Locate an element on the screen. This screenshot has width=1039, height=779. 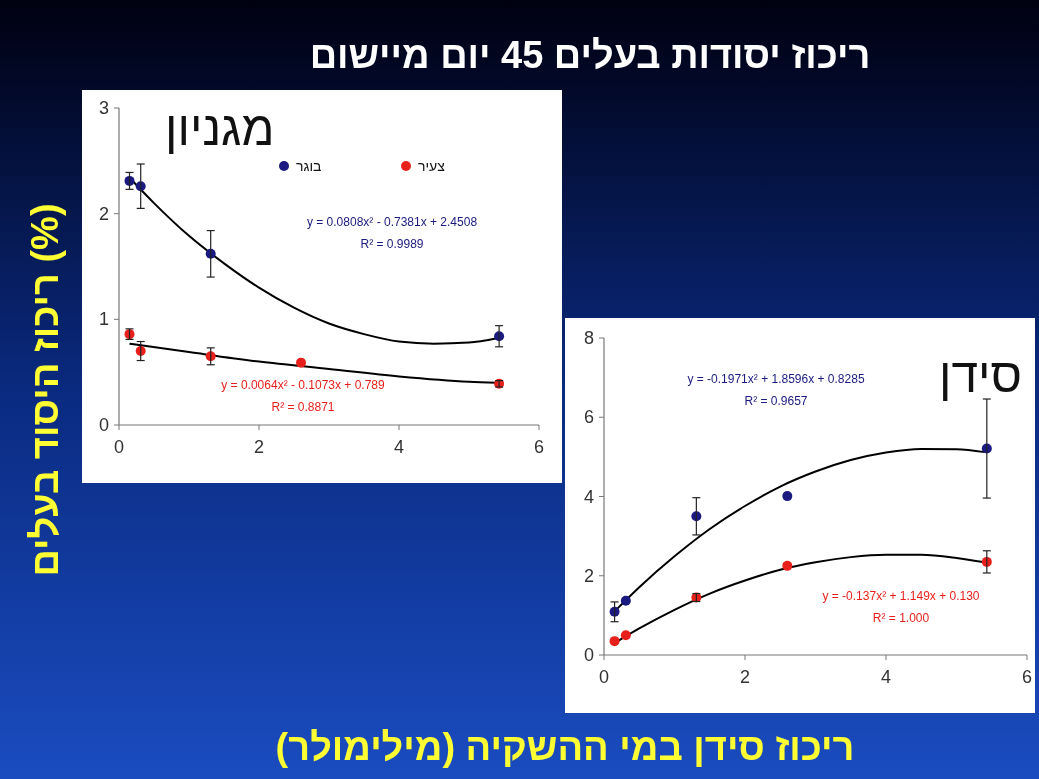
legend-label: צעיר is located at coordinates (432, 166).